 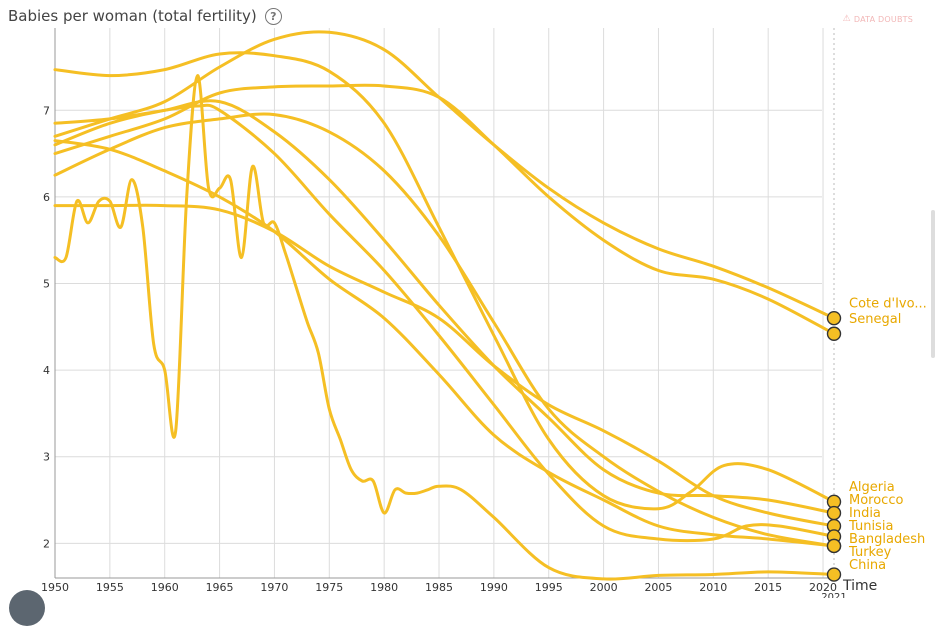 What do you see at coordinates (46, 370) in the screenshot?
I see `y-tick-label: 4` at bounding box center [46, 370].